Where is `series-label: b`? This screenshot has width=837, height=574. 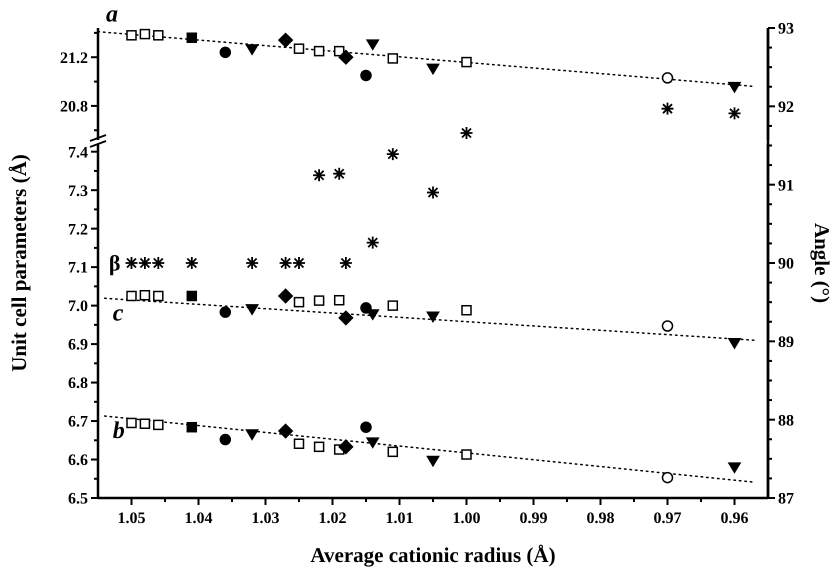 series-label: b is located at coordinates (118, 431).